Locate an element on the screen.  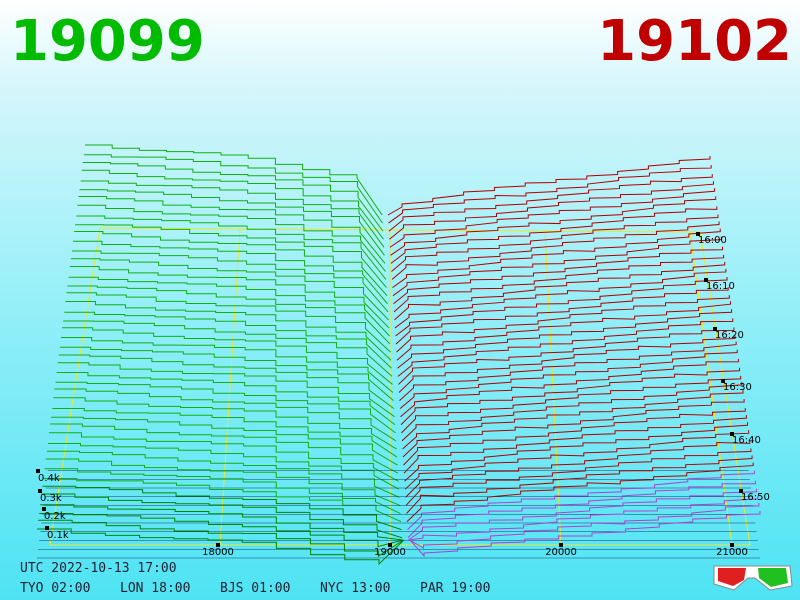
depth-tick-label: 0.1k is located at coordinates (58, 535).